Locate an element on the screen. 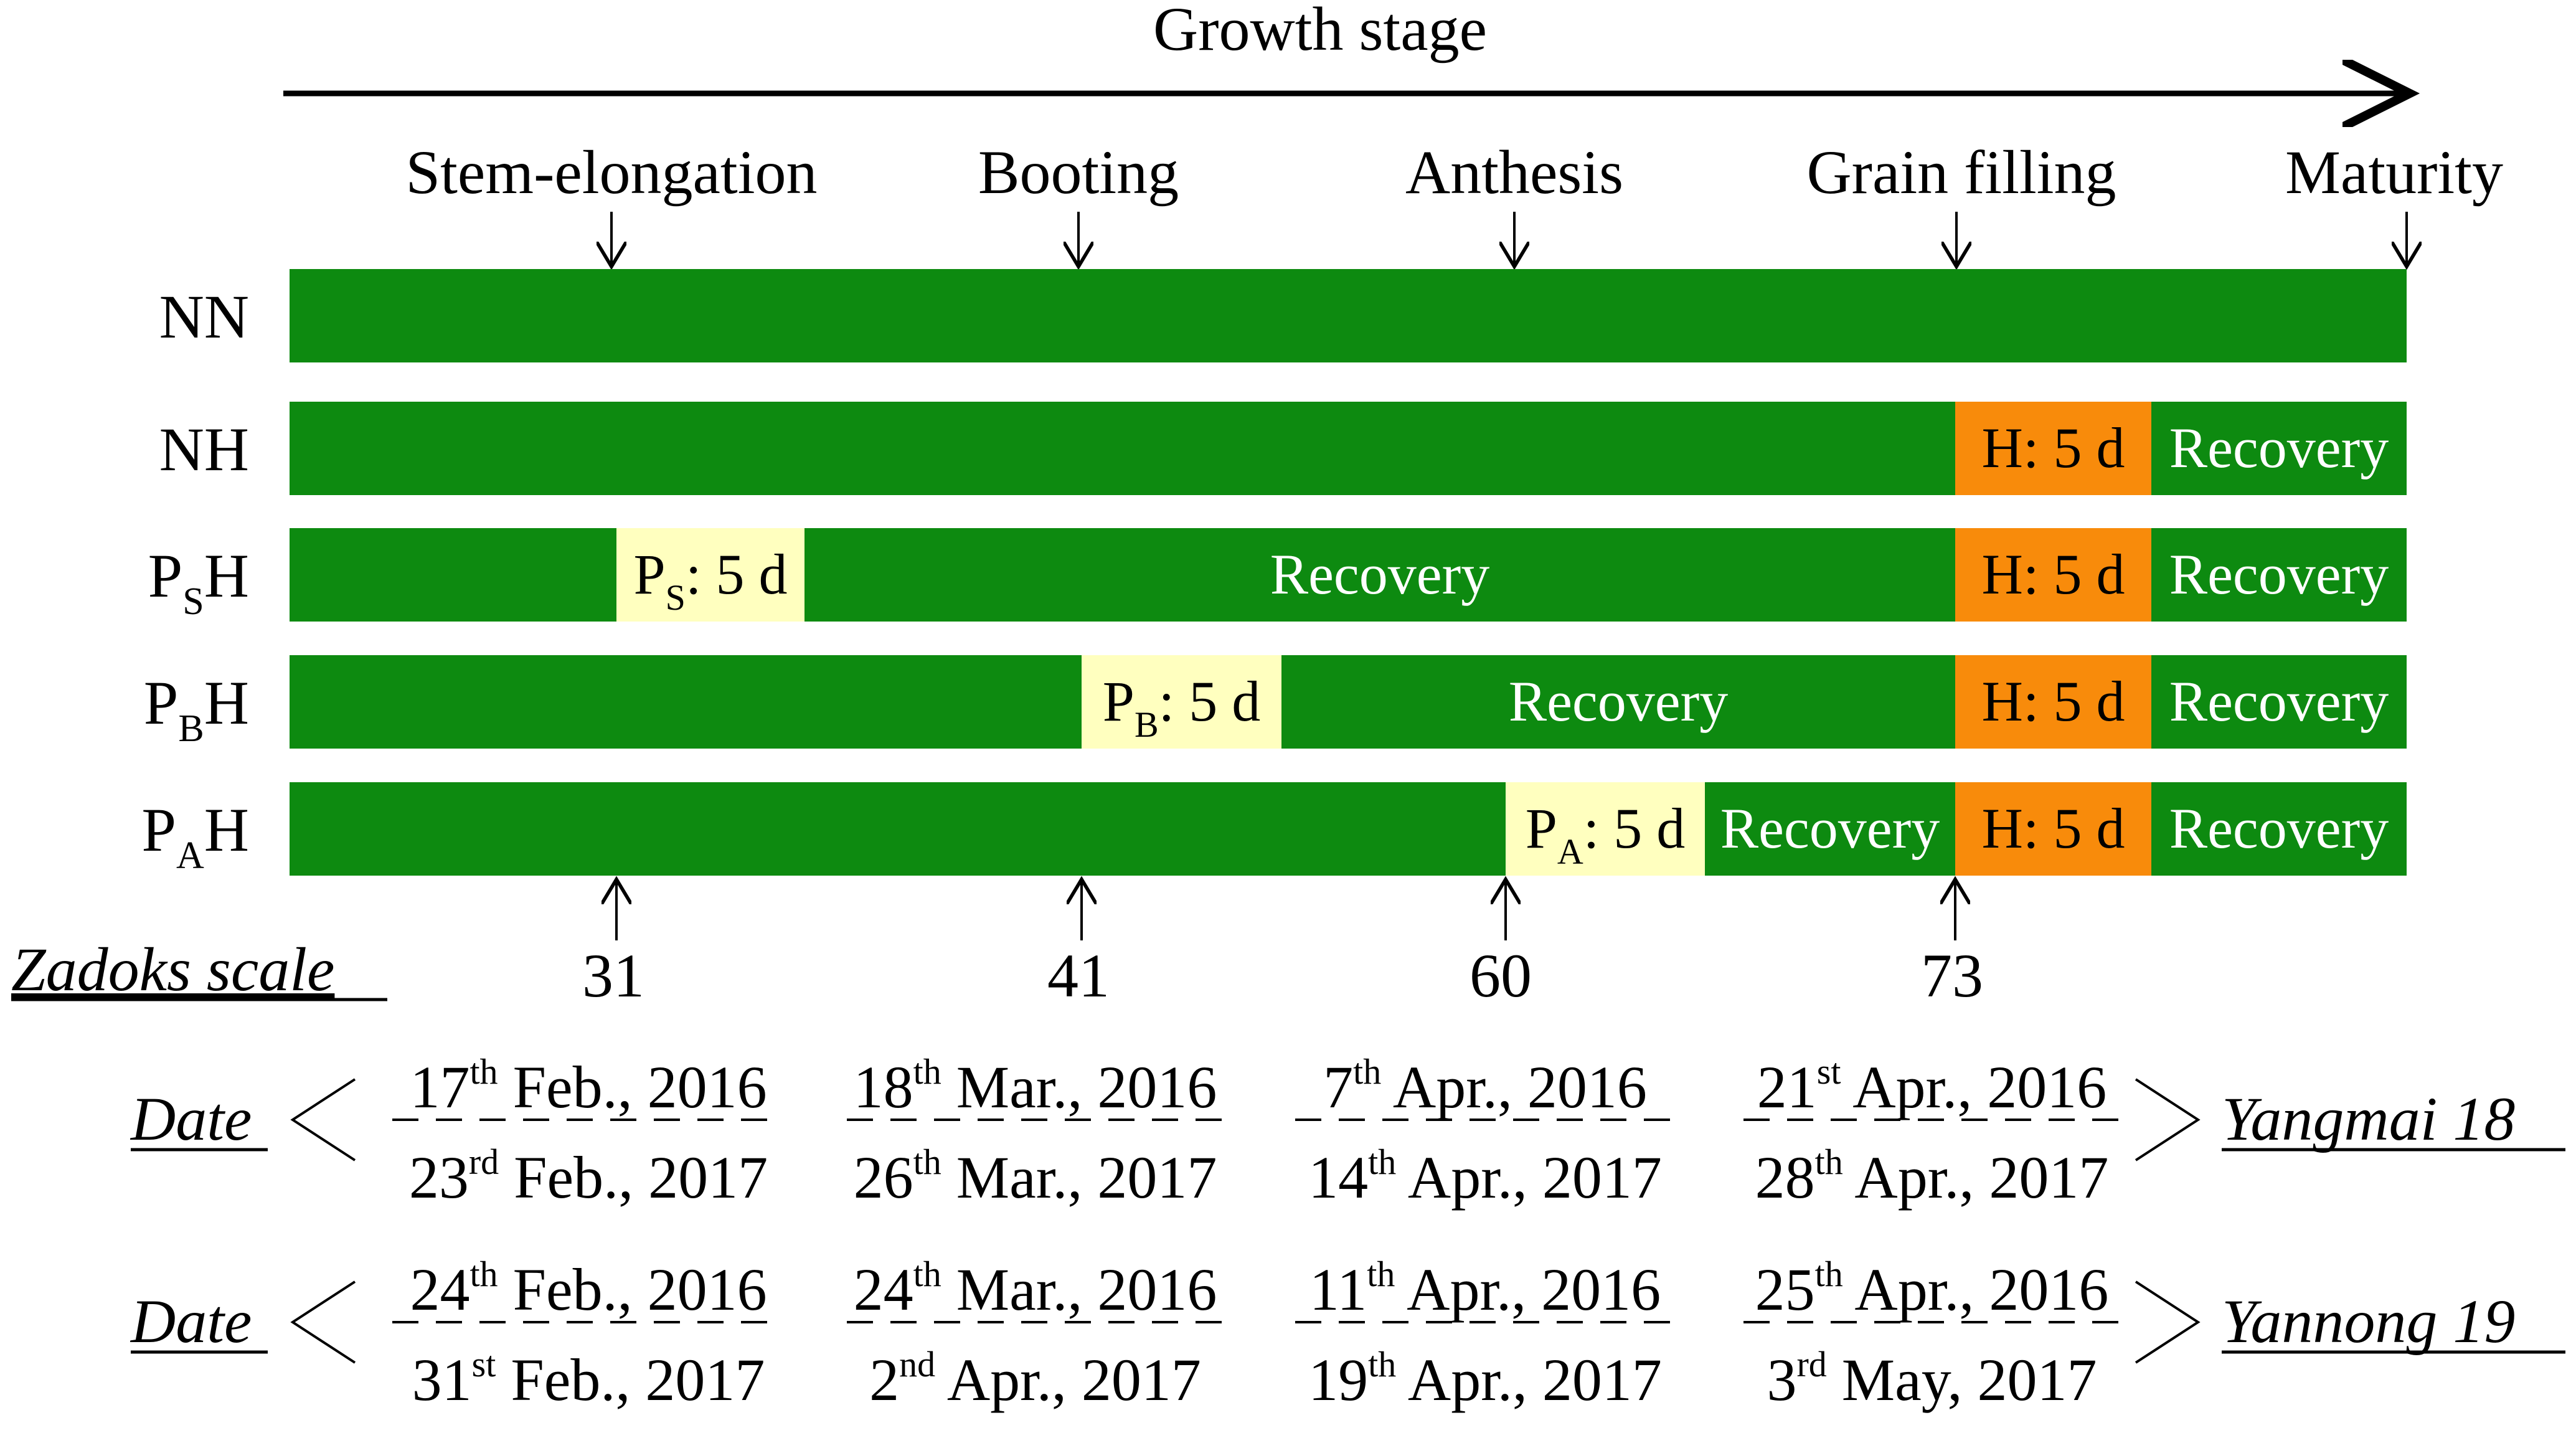  treatment-row: PBH PB: 5 d Recovery H: 5 d Recovery is located at coordinates (1275, 702).